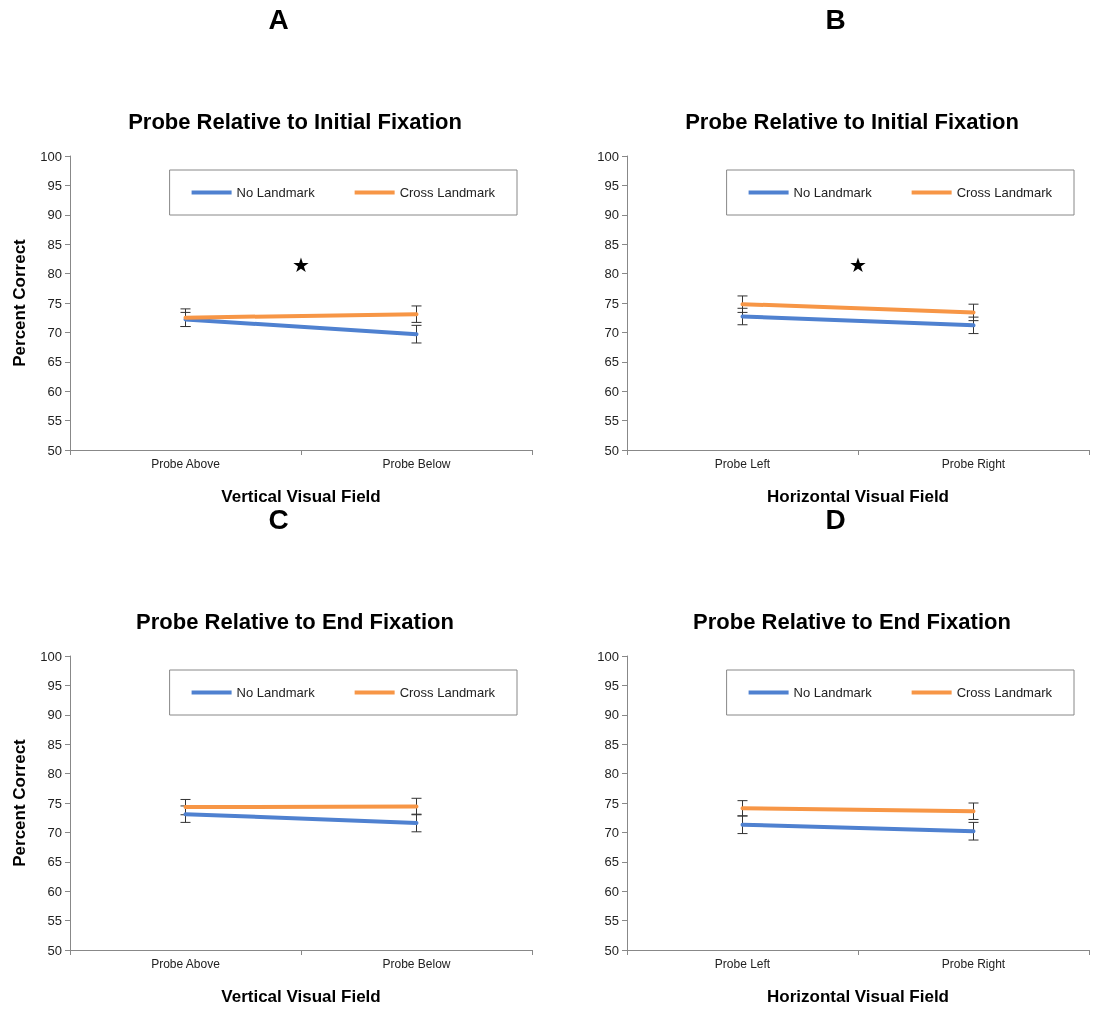  What do you see at coordinates (278, 19) in the screenshot?
I see `chart-title: A` at bounding box center [278, 19].